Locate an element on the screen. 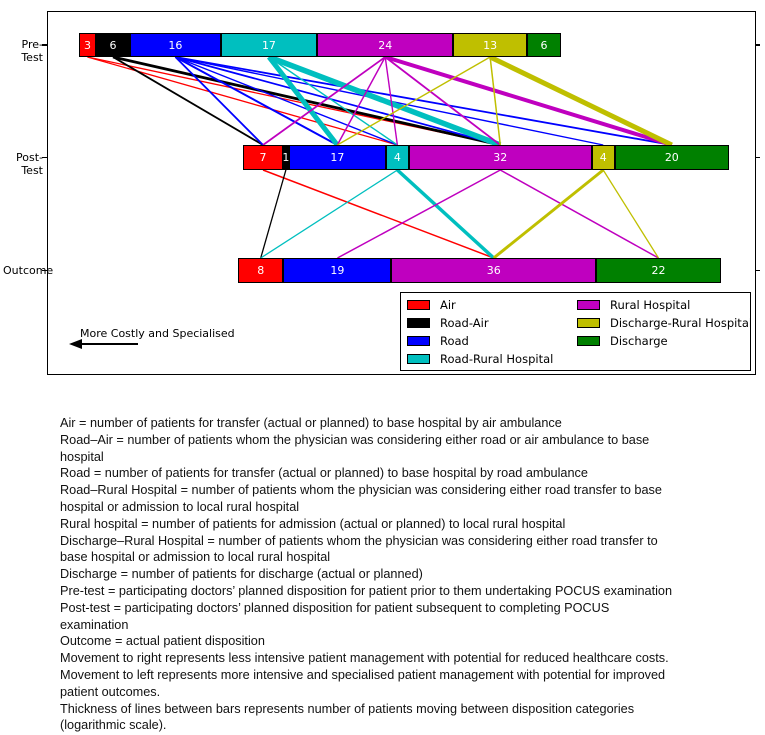 This screenshot has height=735, width=765. bar-segment-pre-test-road_air: 6 is located at coordinates (113, 45).